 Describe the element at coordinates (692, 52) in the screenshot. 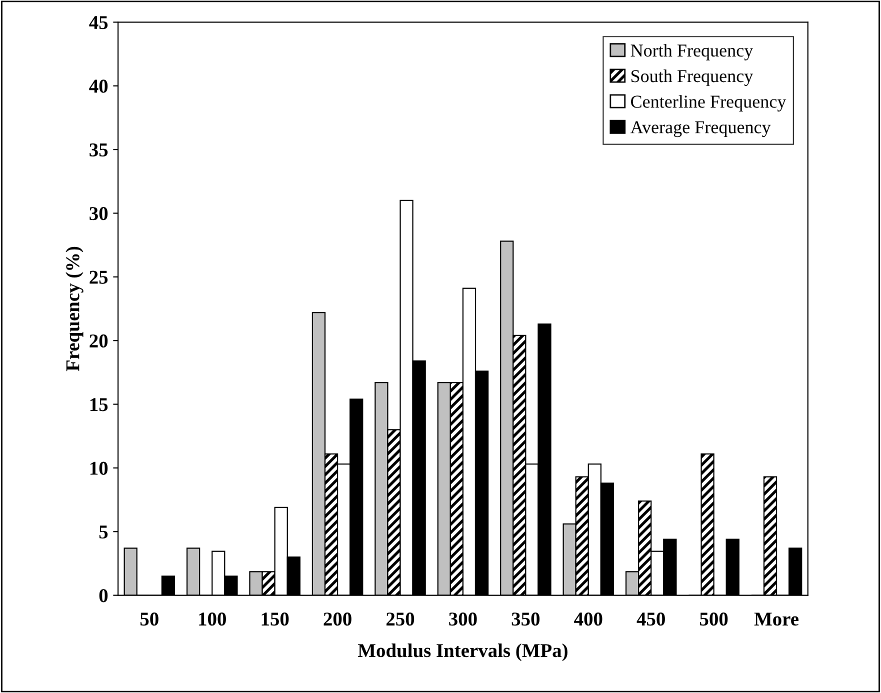

I see `legend-label: North Frequency` at that location.